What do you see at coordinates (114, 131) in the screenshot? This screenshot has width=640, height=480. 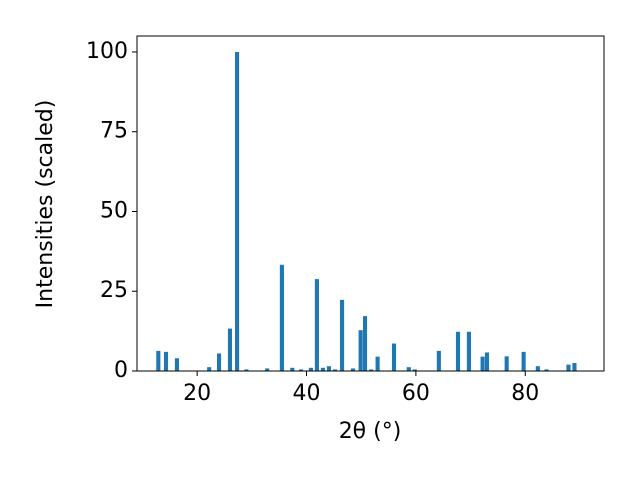 I see `y-tick-label: 75` at bounding box center [114, 131].